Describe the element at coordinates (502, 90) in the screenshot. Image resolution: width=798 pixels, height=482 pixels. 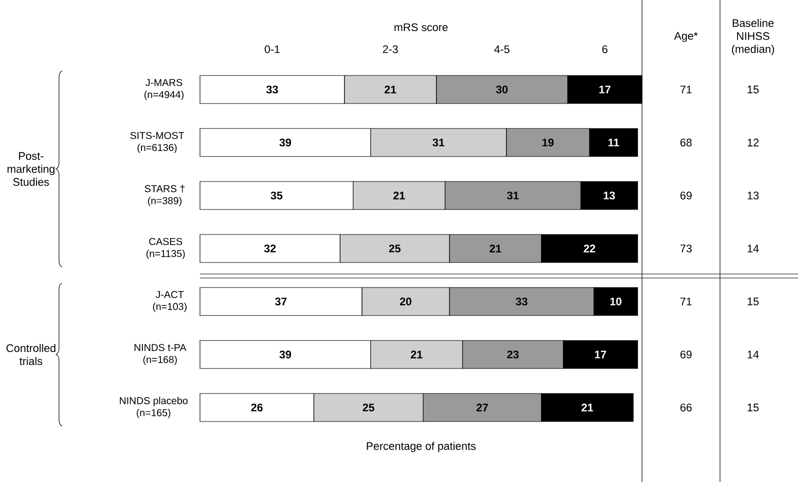
I see `data-label: 30` at that location.